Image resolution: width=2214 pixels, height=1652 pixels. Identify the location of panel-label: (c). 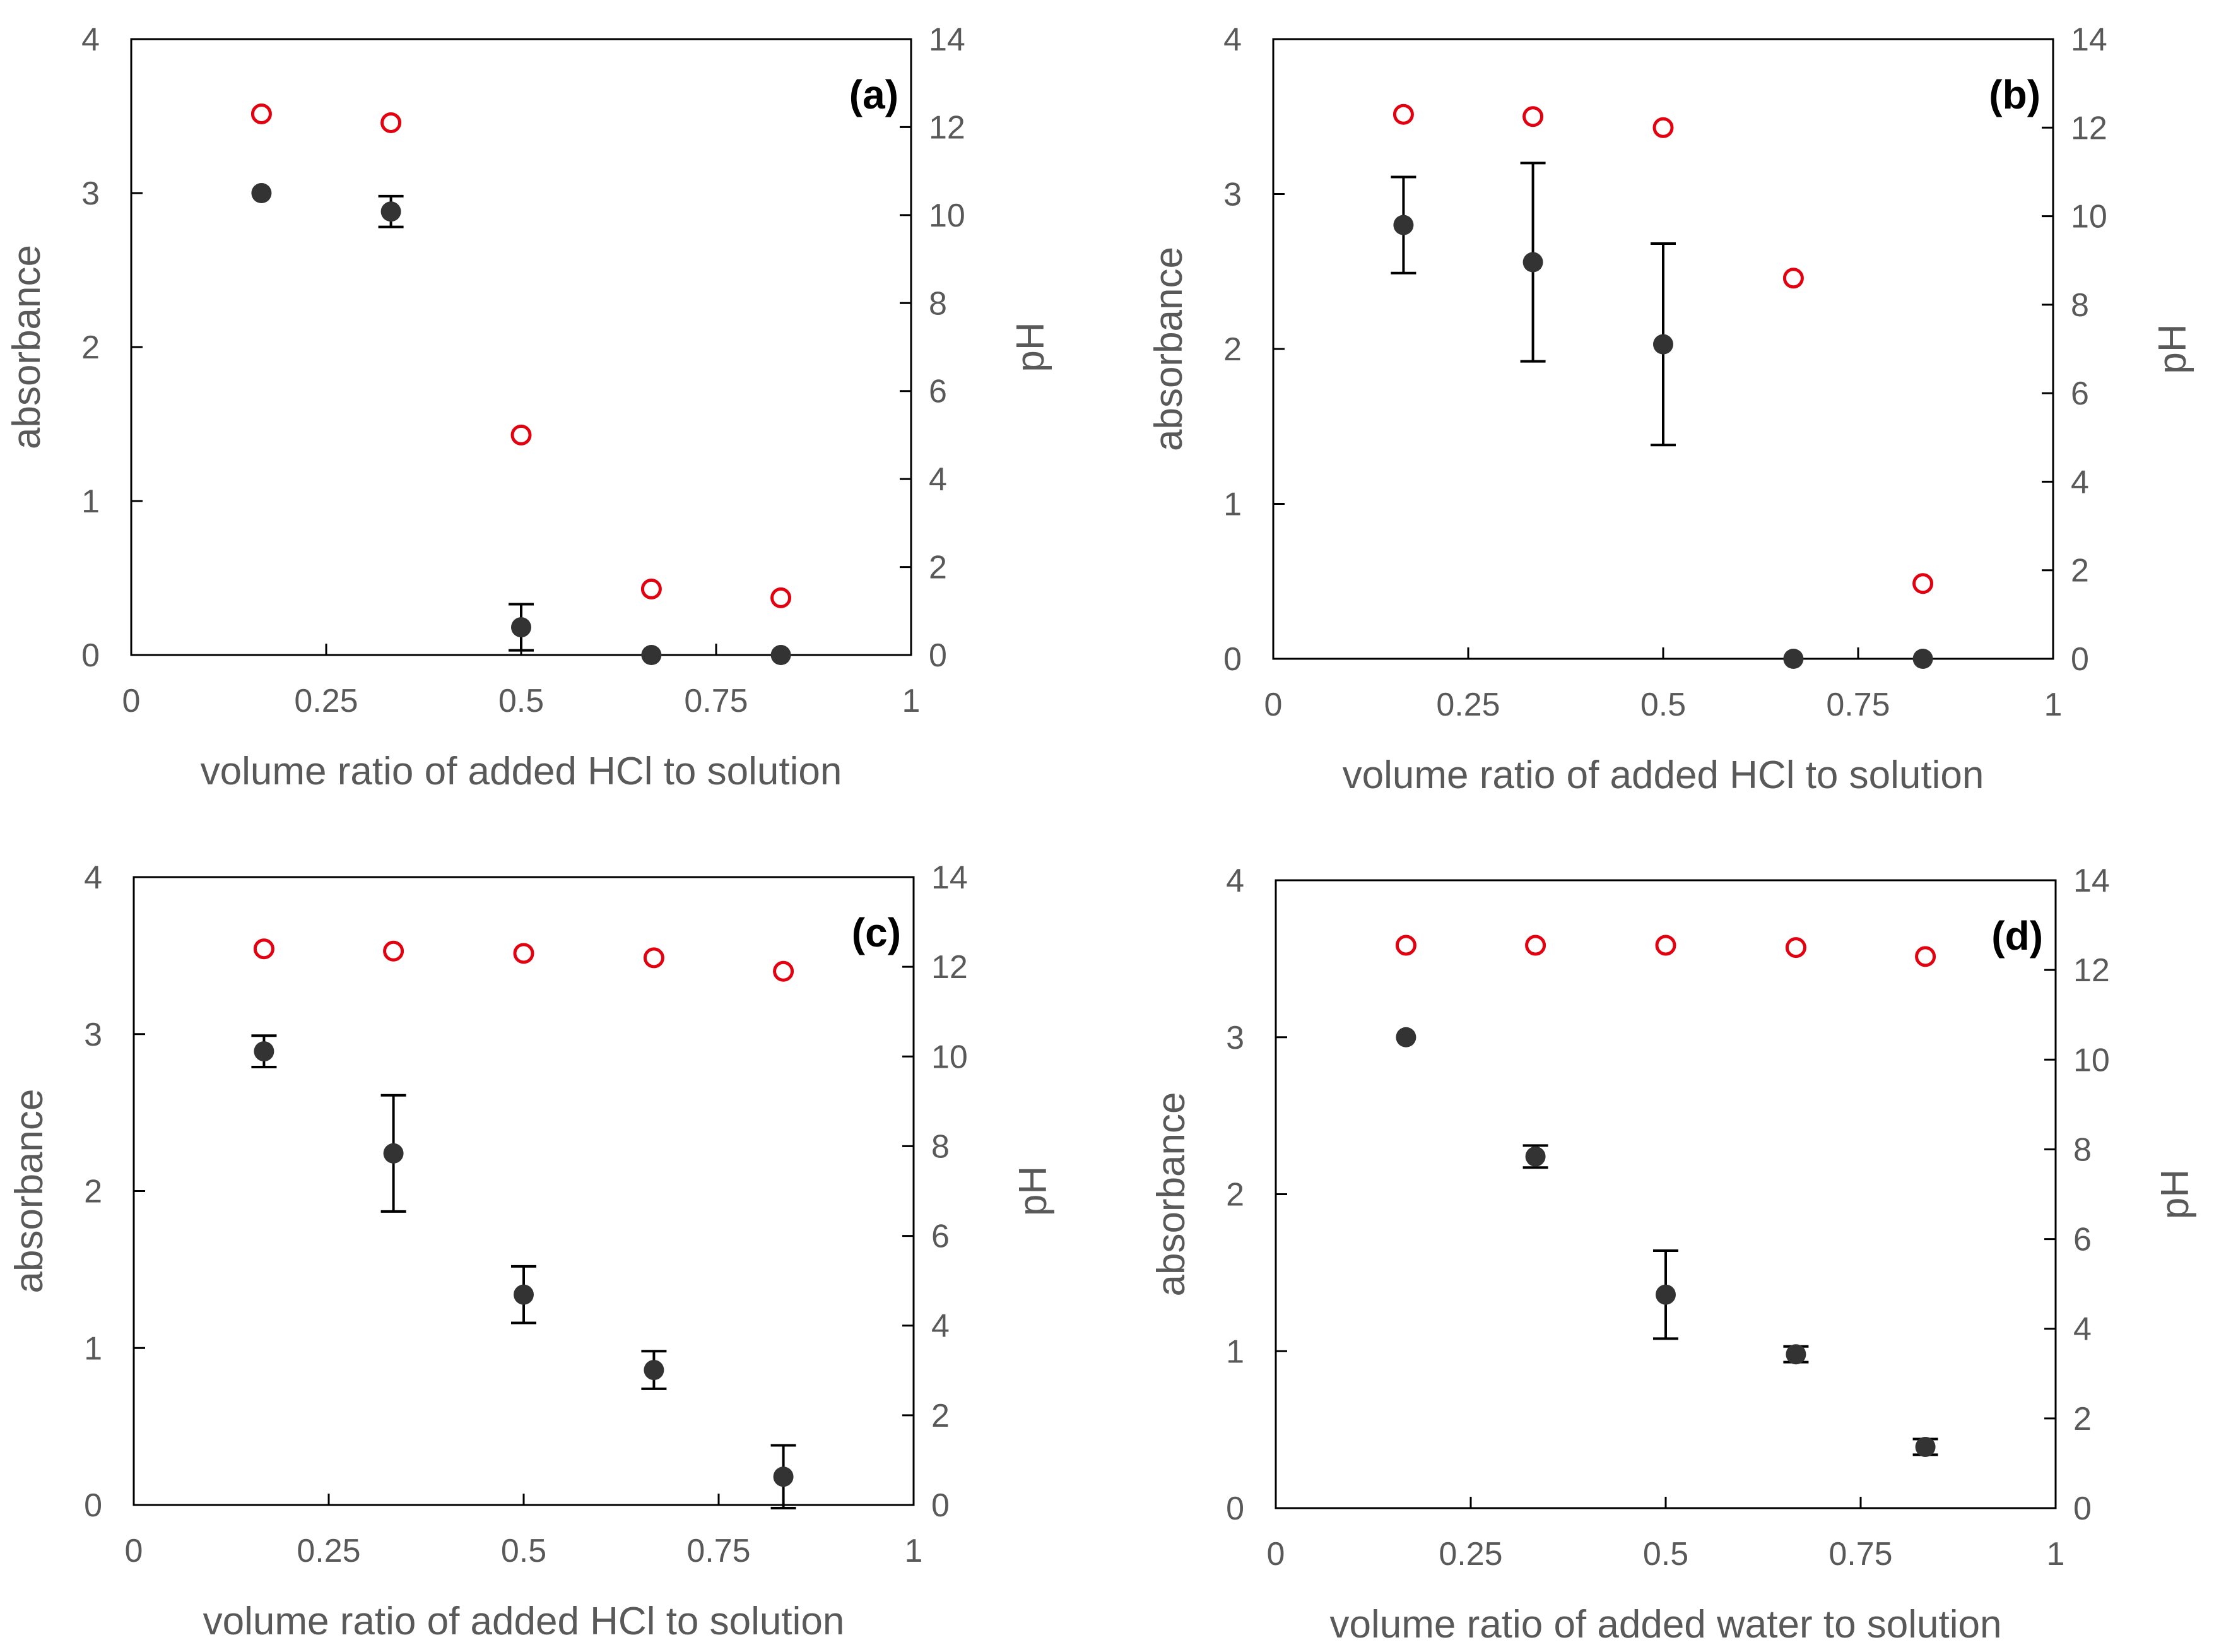
(877, 932).